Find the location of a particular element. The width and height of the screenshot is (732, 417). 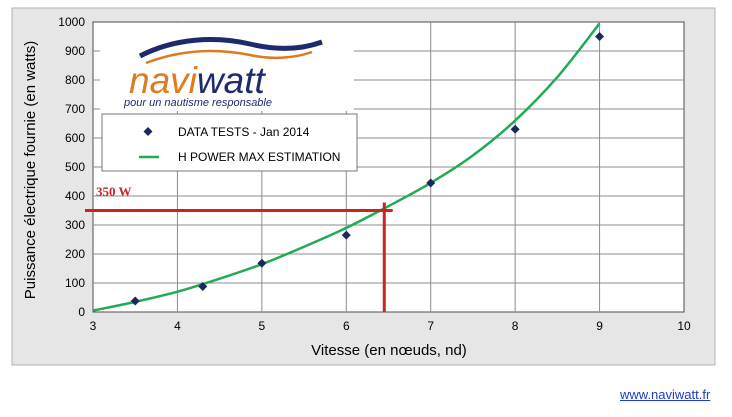

logo-background is located at coordinates (227, 67).